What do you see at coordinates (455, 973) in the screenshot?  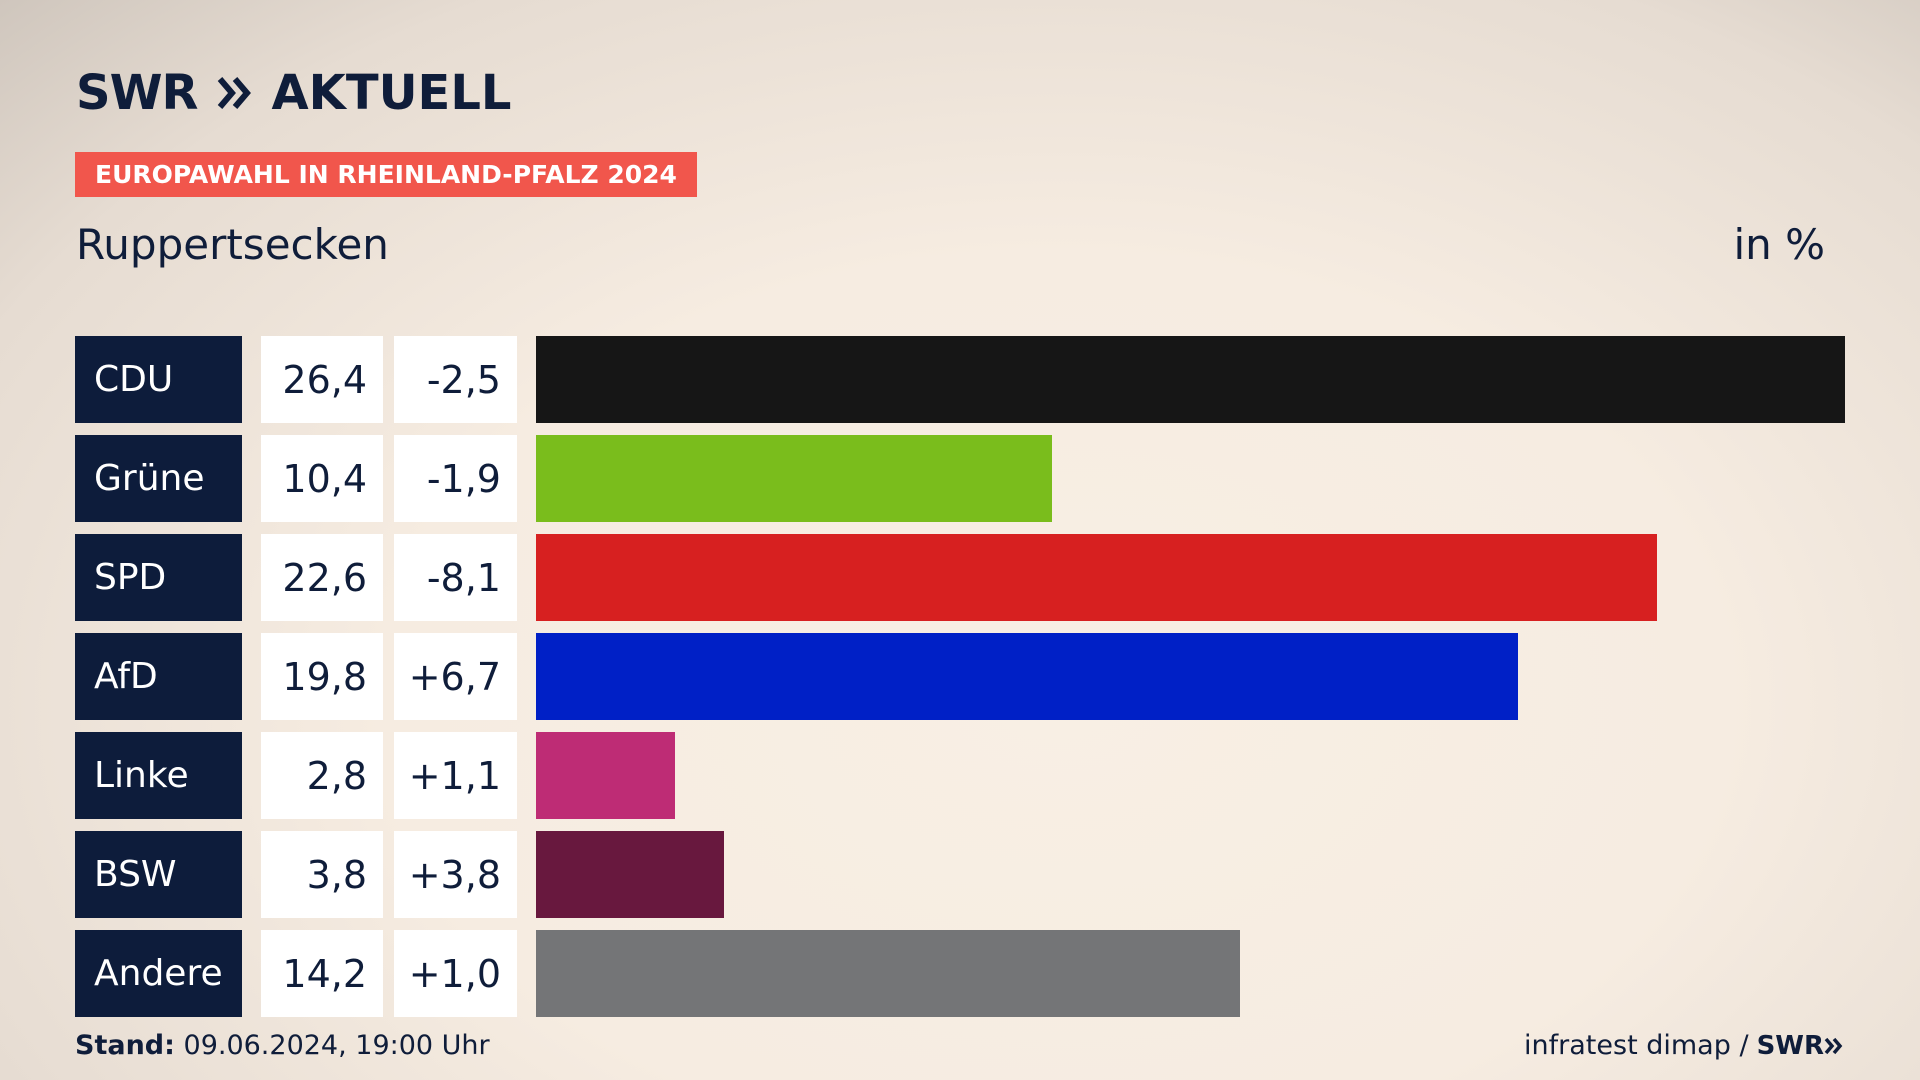 I see `vote-change-label: +1,0` at bounding box center [455, 973].